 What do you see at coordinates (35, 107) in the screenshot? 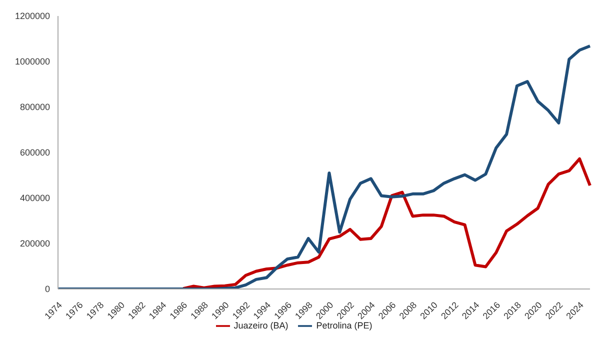
I see `y-tick-label: 800000` at bounding box center [35, 107].